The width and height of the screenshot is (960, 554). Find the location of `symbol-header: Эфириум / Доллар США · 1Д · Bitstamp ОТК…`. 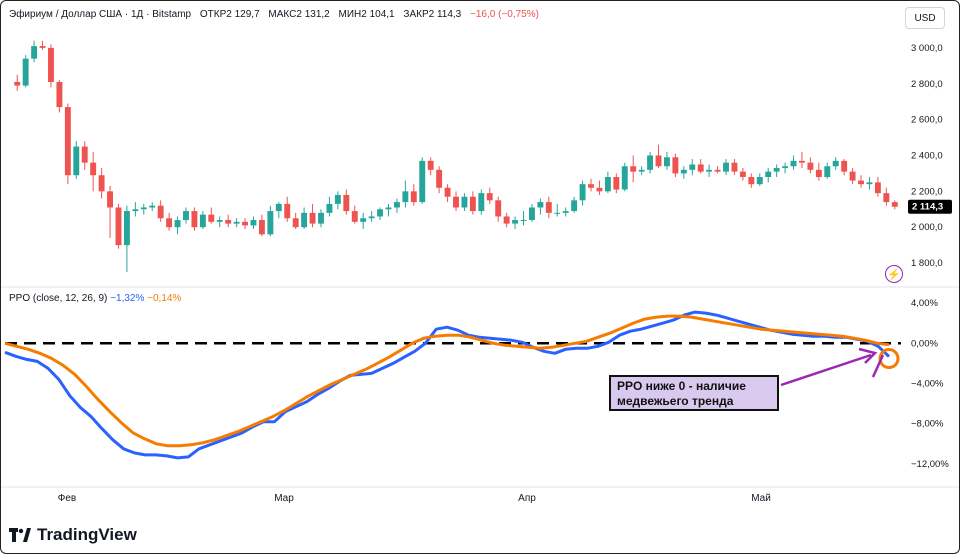

symbol-header: Эфириум / Доллар США · 1Д · Bitstamp ОТК… is located at coordinates (277, 14).